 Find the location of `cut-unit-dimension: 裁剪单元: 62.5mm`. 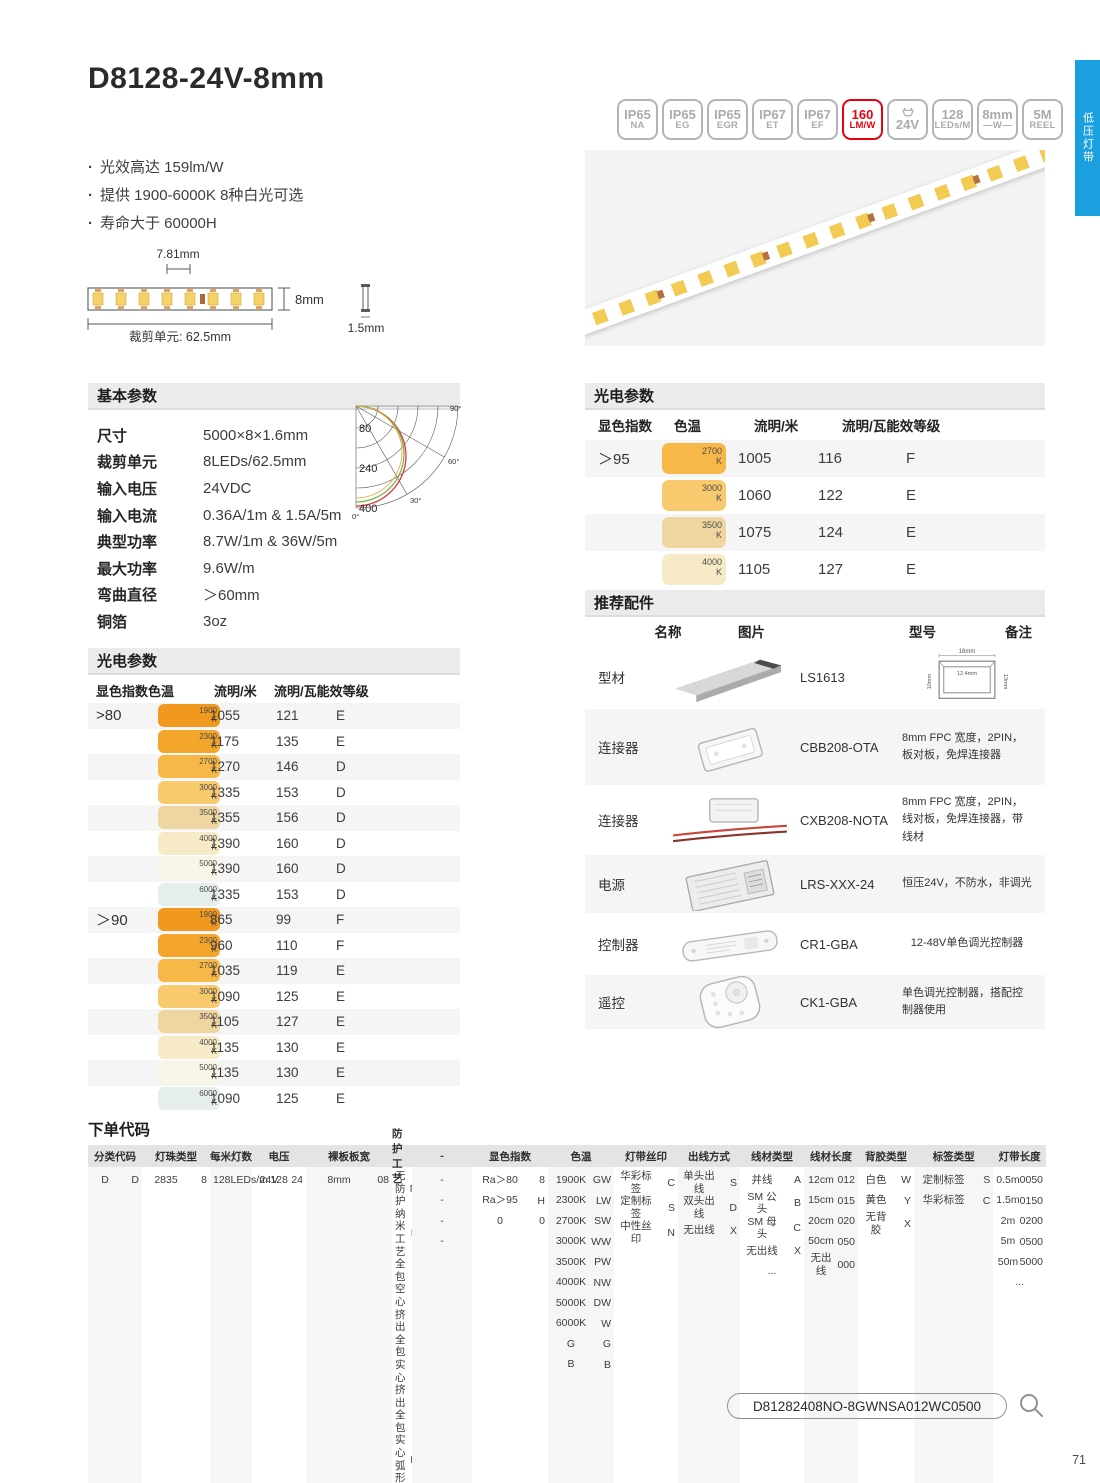

cut-unit-dimension: 裁剪单元: 62.5mm is located at coordinates (180, 336).